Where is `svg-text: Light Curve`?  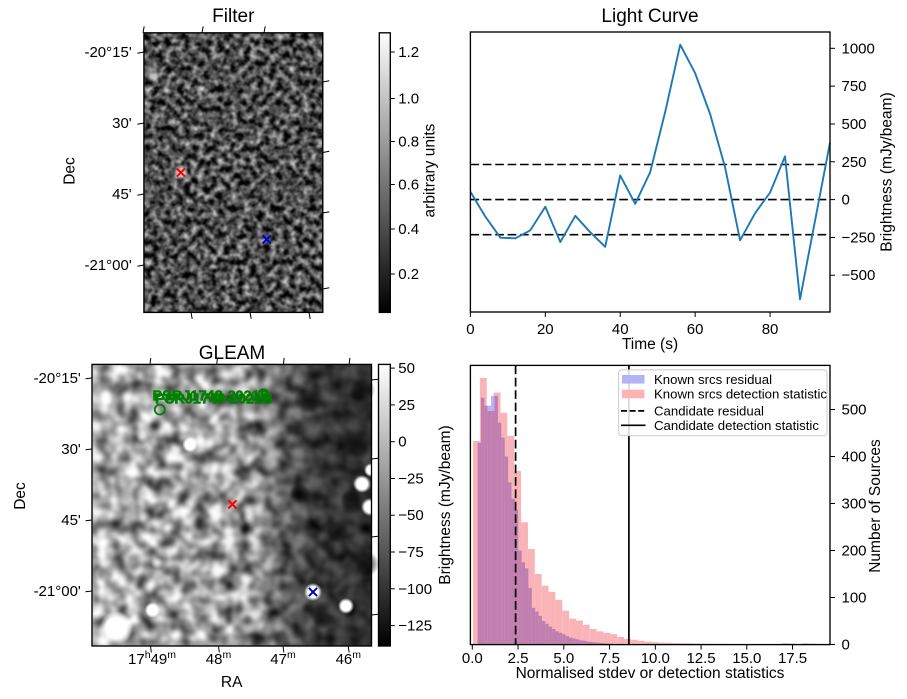
svg-text: Light Curve is located at coordinates (649, 16).